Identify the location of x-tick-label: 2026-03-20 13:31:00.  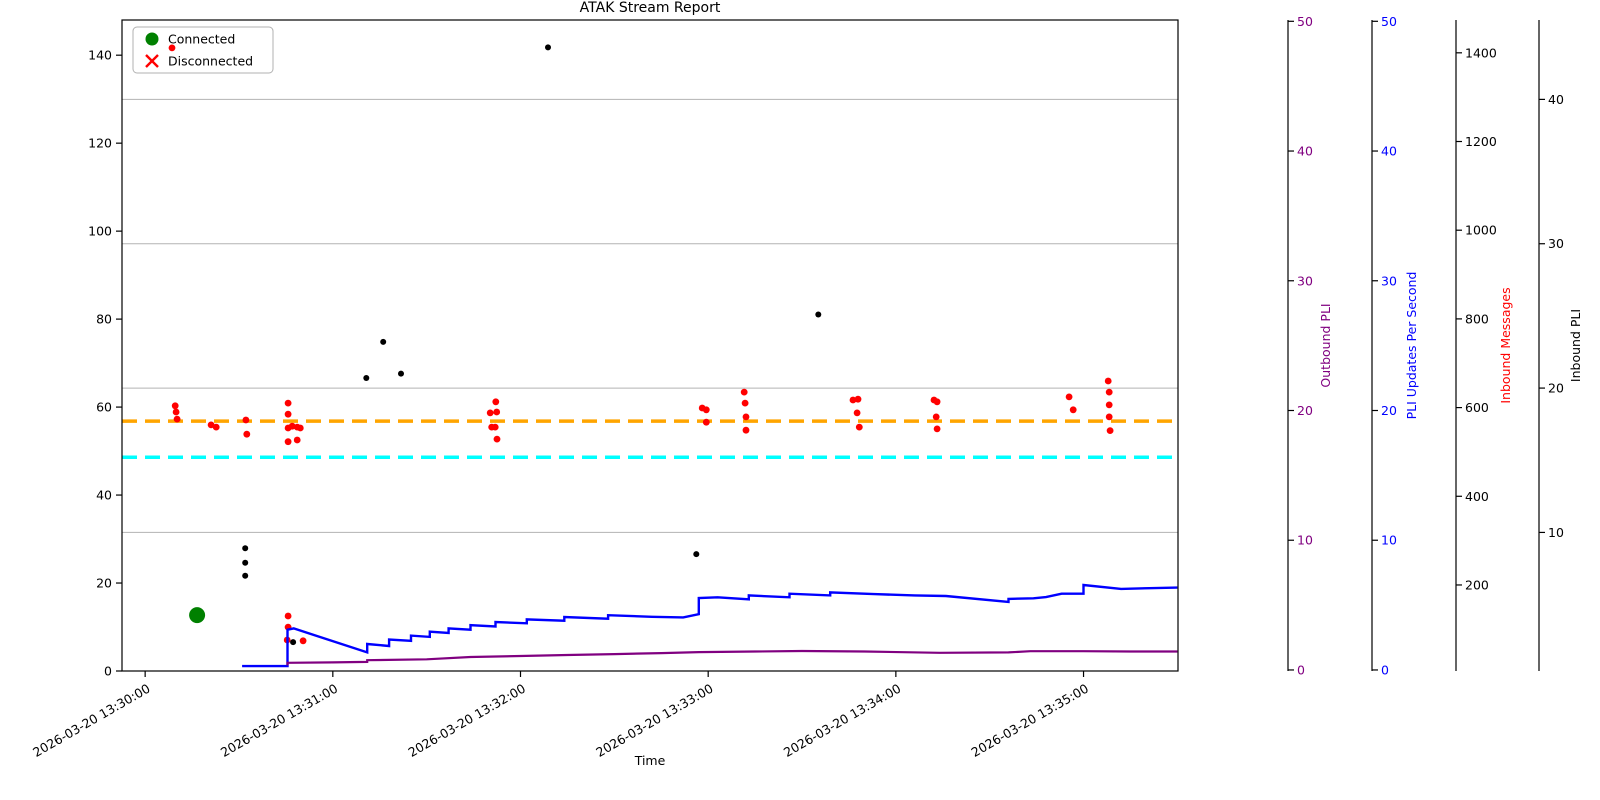
(279, 720).